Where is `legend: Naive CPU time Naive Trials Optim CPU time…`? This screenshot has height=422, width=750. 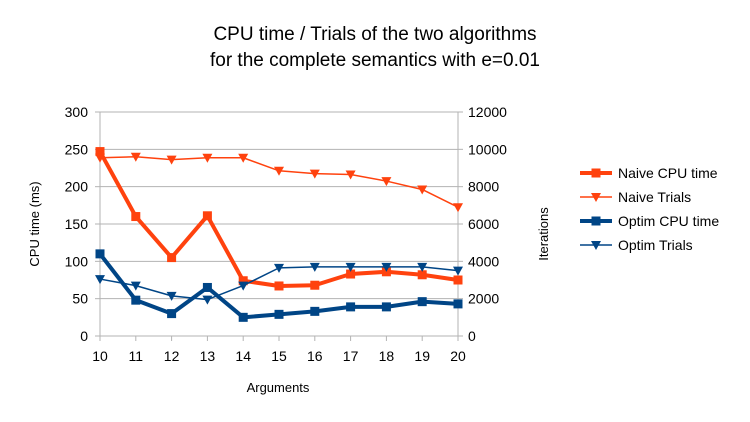
legend: Naive CPU time Naive Trials Optim CPU time… is located at coordinates (649, 209).